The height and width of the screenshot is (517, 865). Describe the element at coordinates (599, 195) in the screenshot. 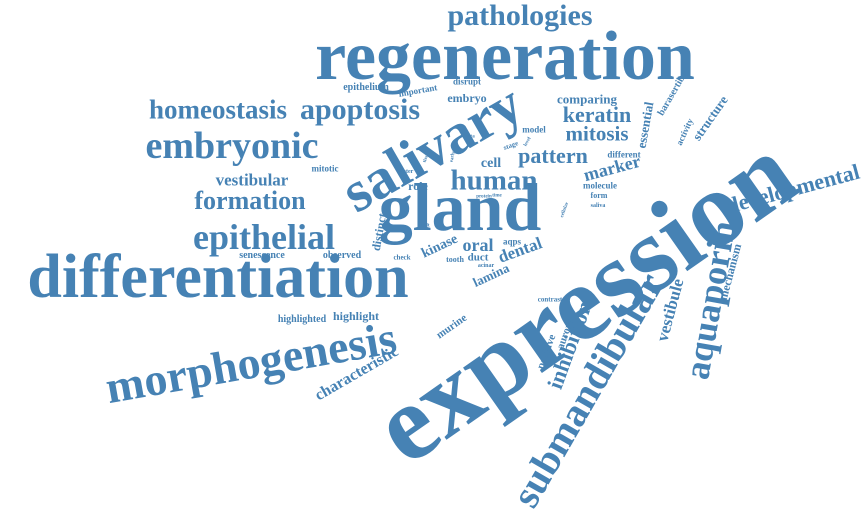

I see `word-form: form` at that location.